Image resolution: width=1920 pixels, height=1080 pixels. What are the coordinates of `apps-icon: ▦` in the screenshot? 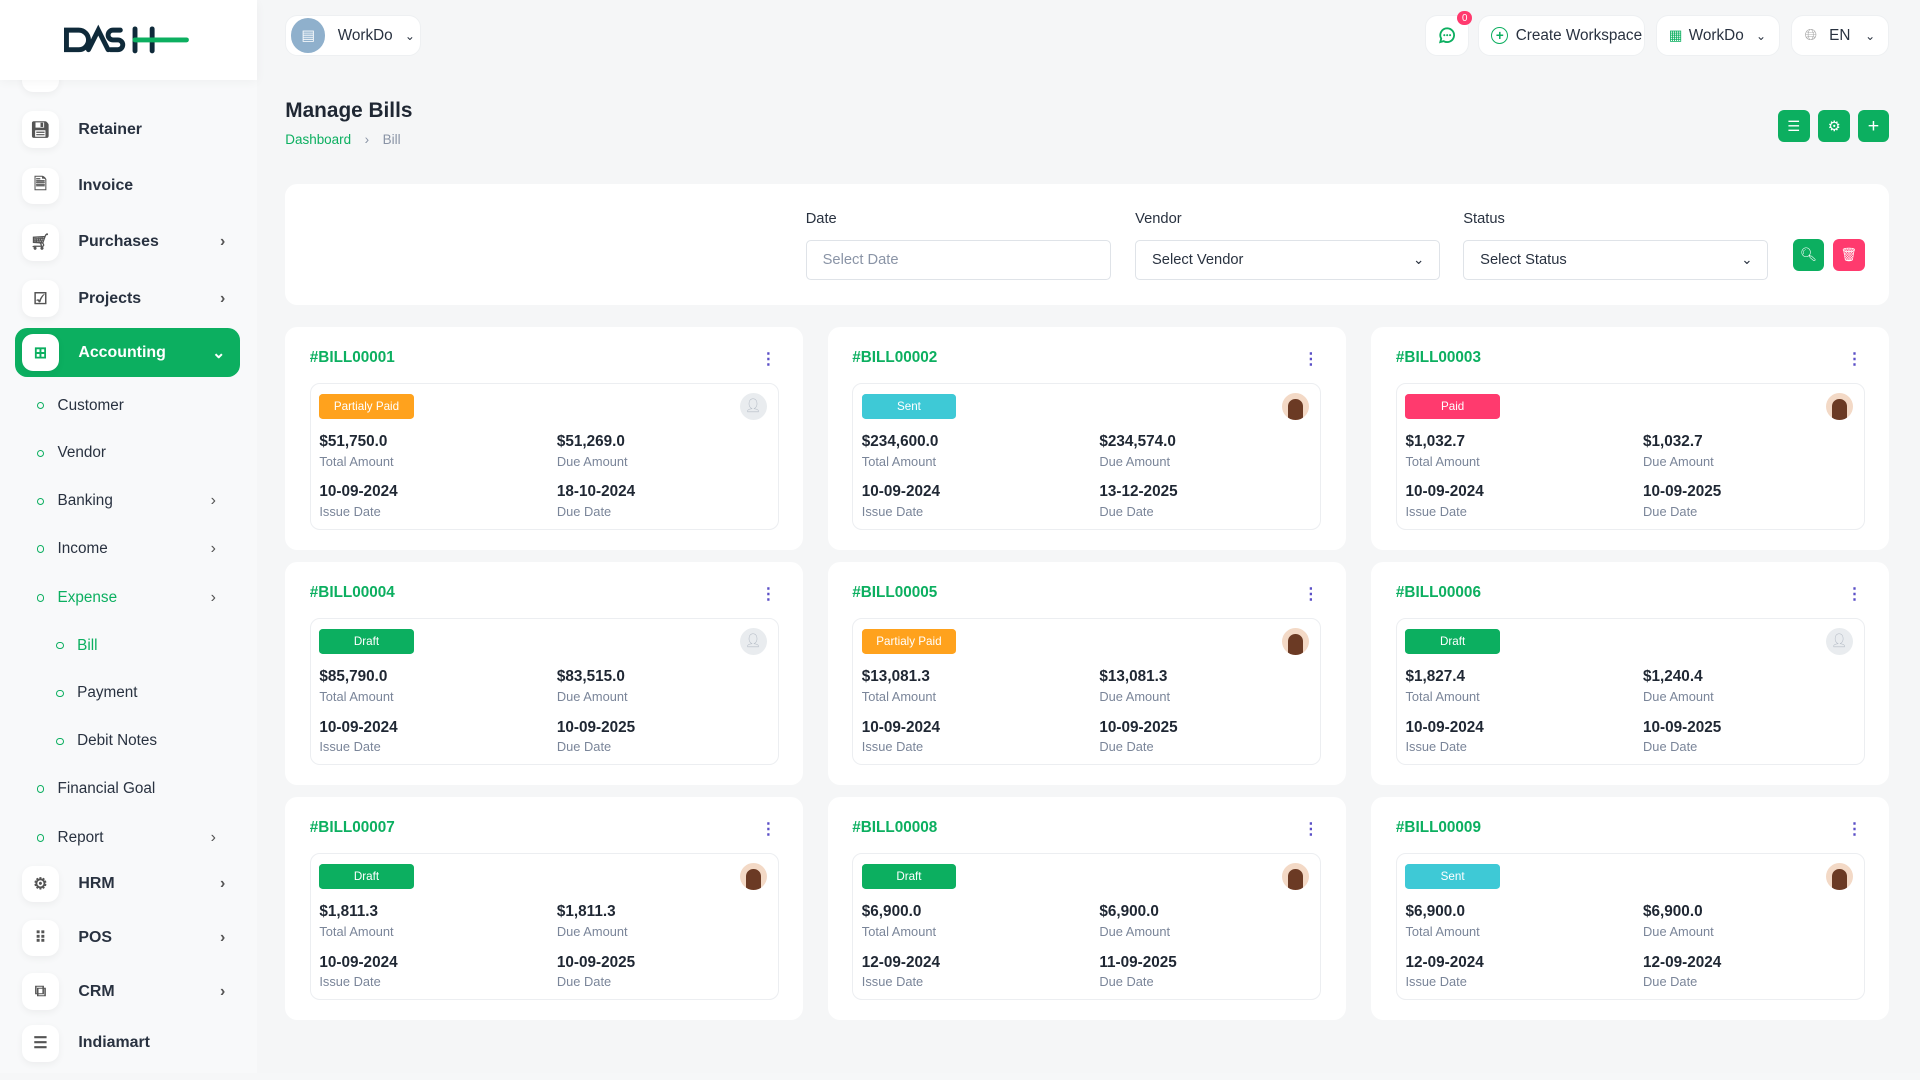 It's located at (1675, 36).